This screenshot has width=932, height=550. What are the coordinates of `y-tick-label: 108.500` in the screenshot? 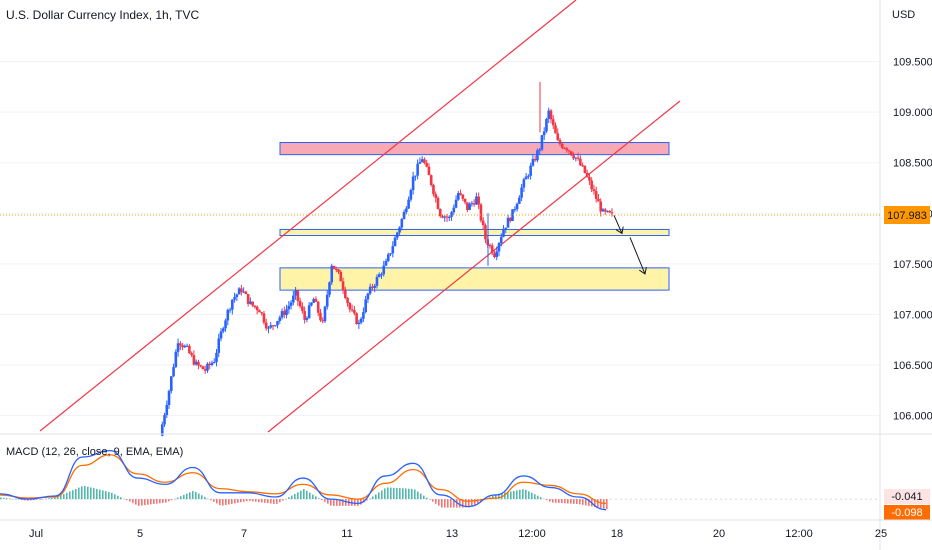 It's located at (912, 164).